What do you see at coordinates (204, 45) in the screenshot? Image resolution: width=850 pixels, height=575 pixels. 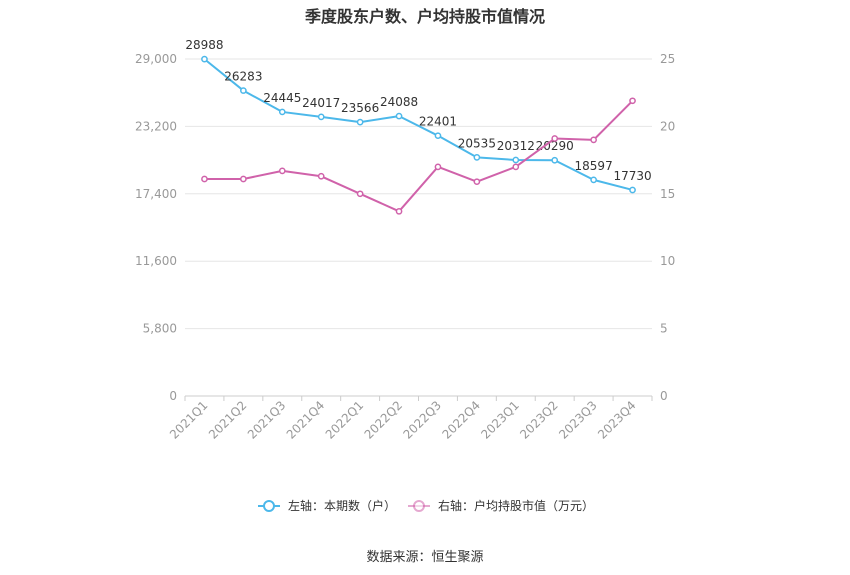 I see `data-label: 28988` at bounding box center [204, 45].